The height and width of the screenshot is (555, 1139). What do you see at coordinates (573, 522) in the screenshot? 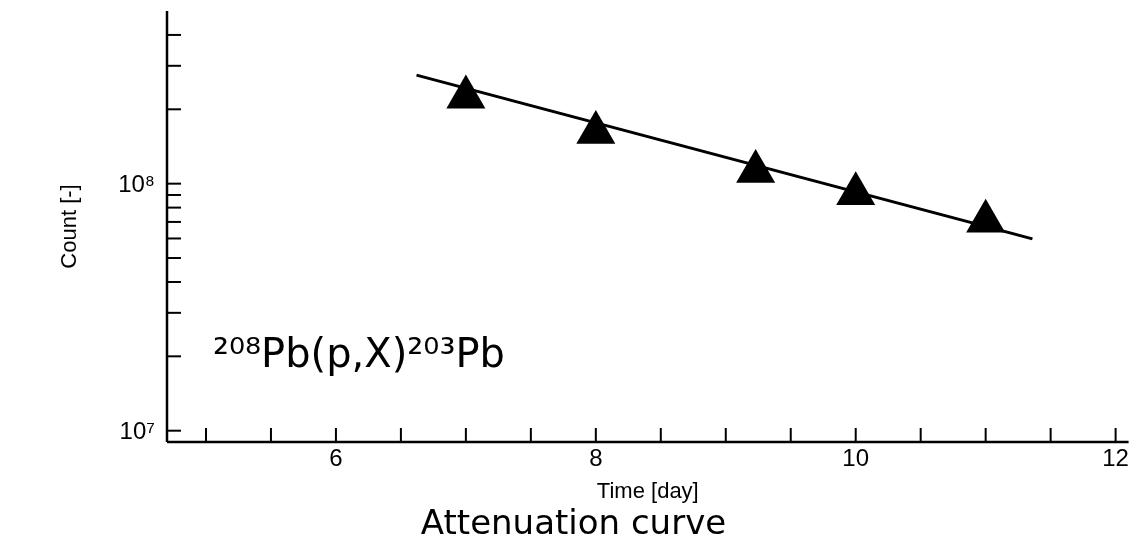
I see `text: Attenuation curve` at bounding box center [573, 522].